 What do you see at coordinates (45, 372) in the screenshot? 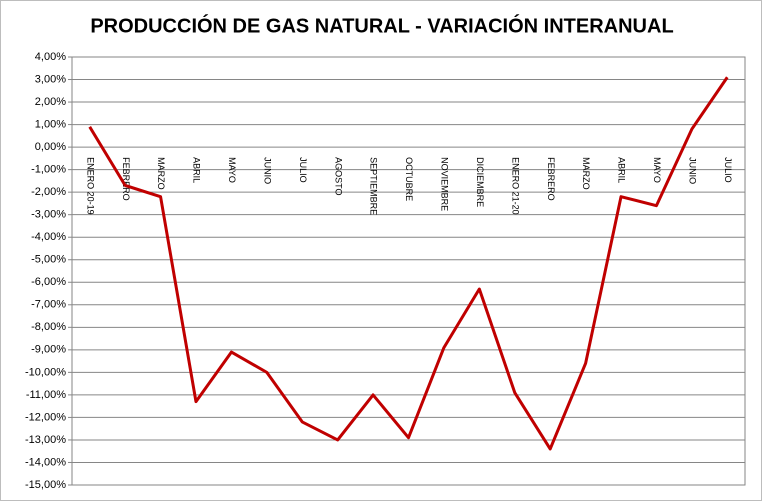
I see `y-tick-label: -10,00%` at bounding box center [45, 372].